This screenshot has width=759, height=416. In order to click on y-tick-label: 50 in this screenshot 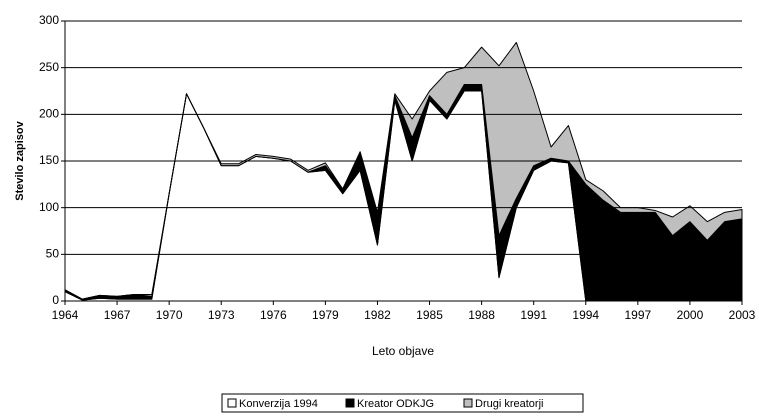, I will do `click(53, 254)`.